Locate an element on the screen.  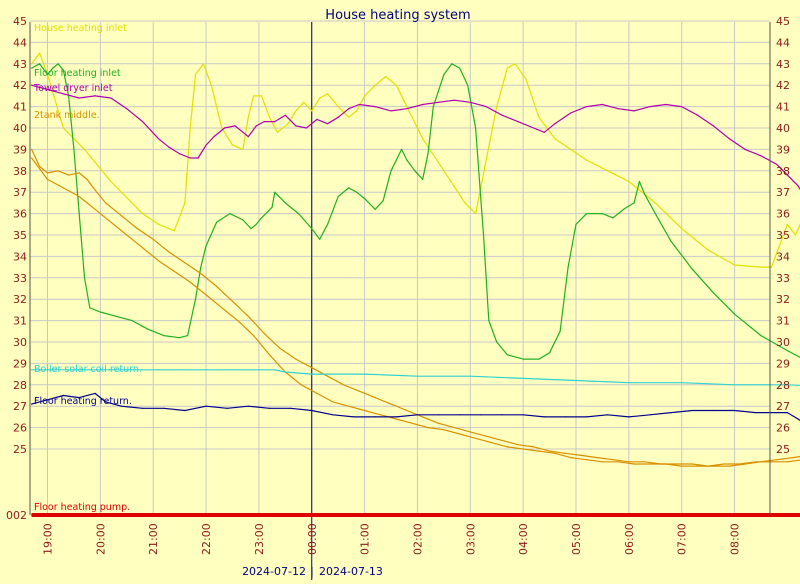
x-tick-label: 00:00 is located at coordinates (312, 539).